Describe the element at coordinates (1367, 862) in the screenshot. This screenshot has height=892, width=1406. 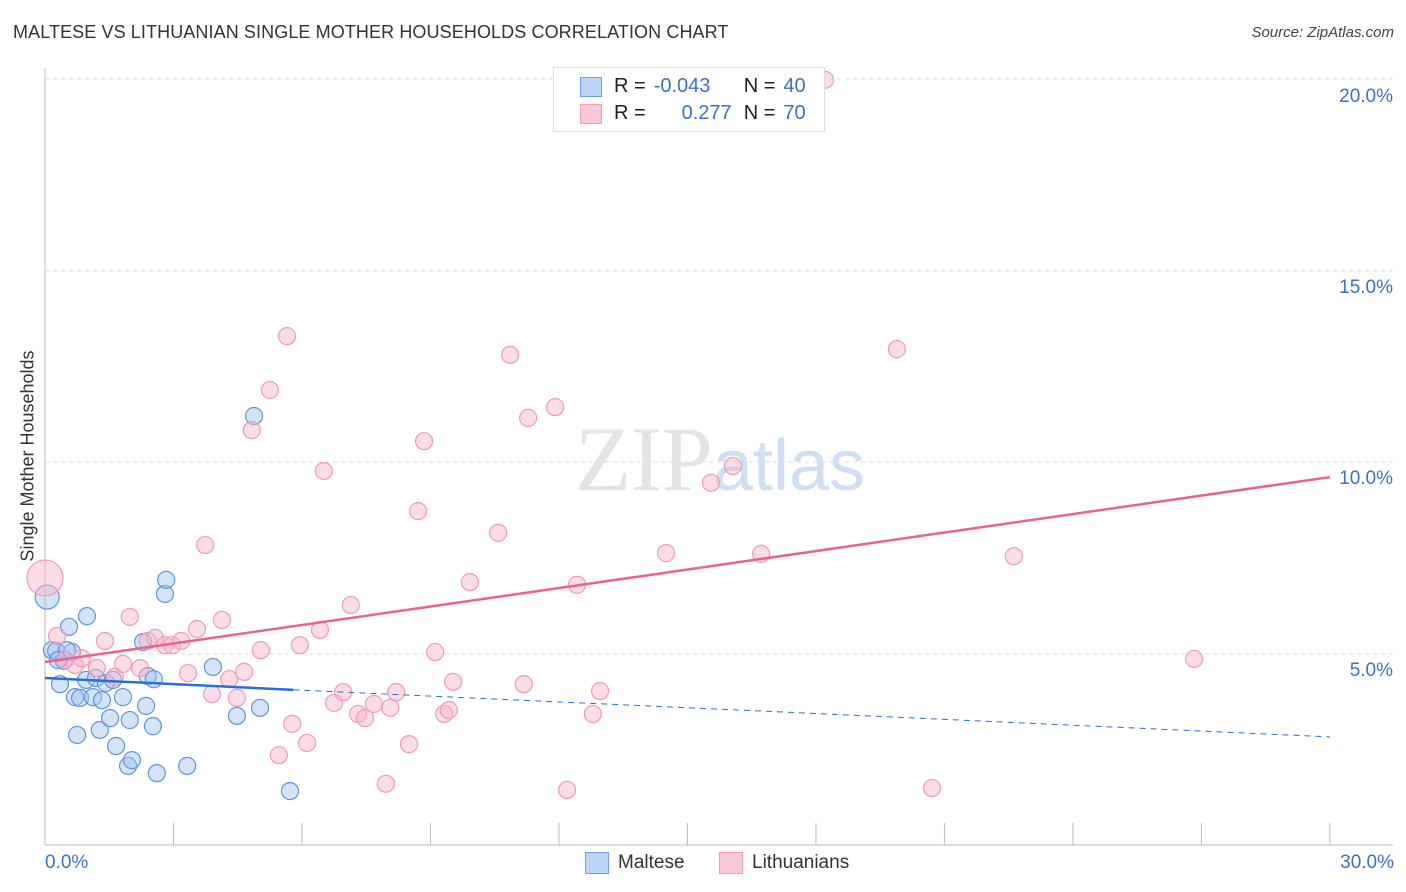
I see `x-tick-label: 30.0%` at that location.